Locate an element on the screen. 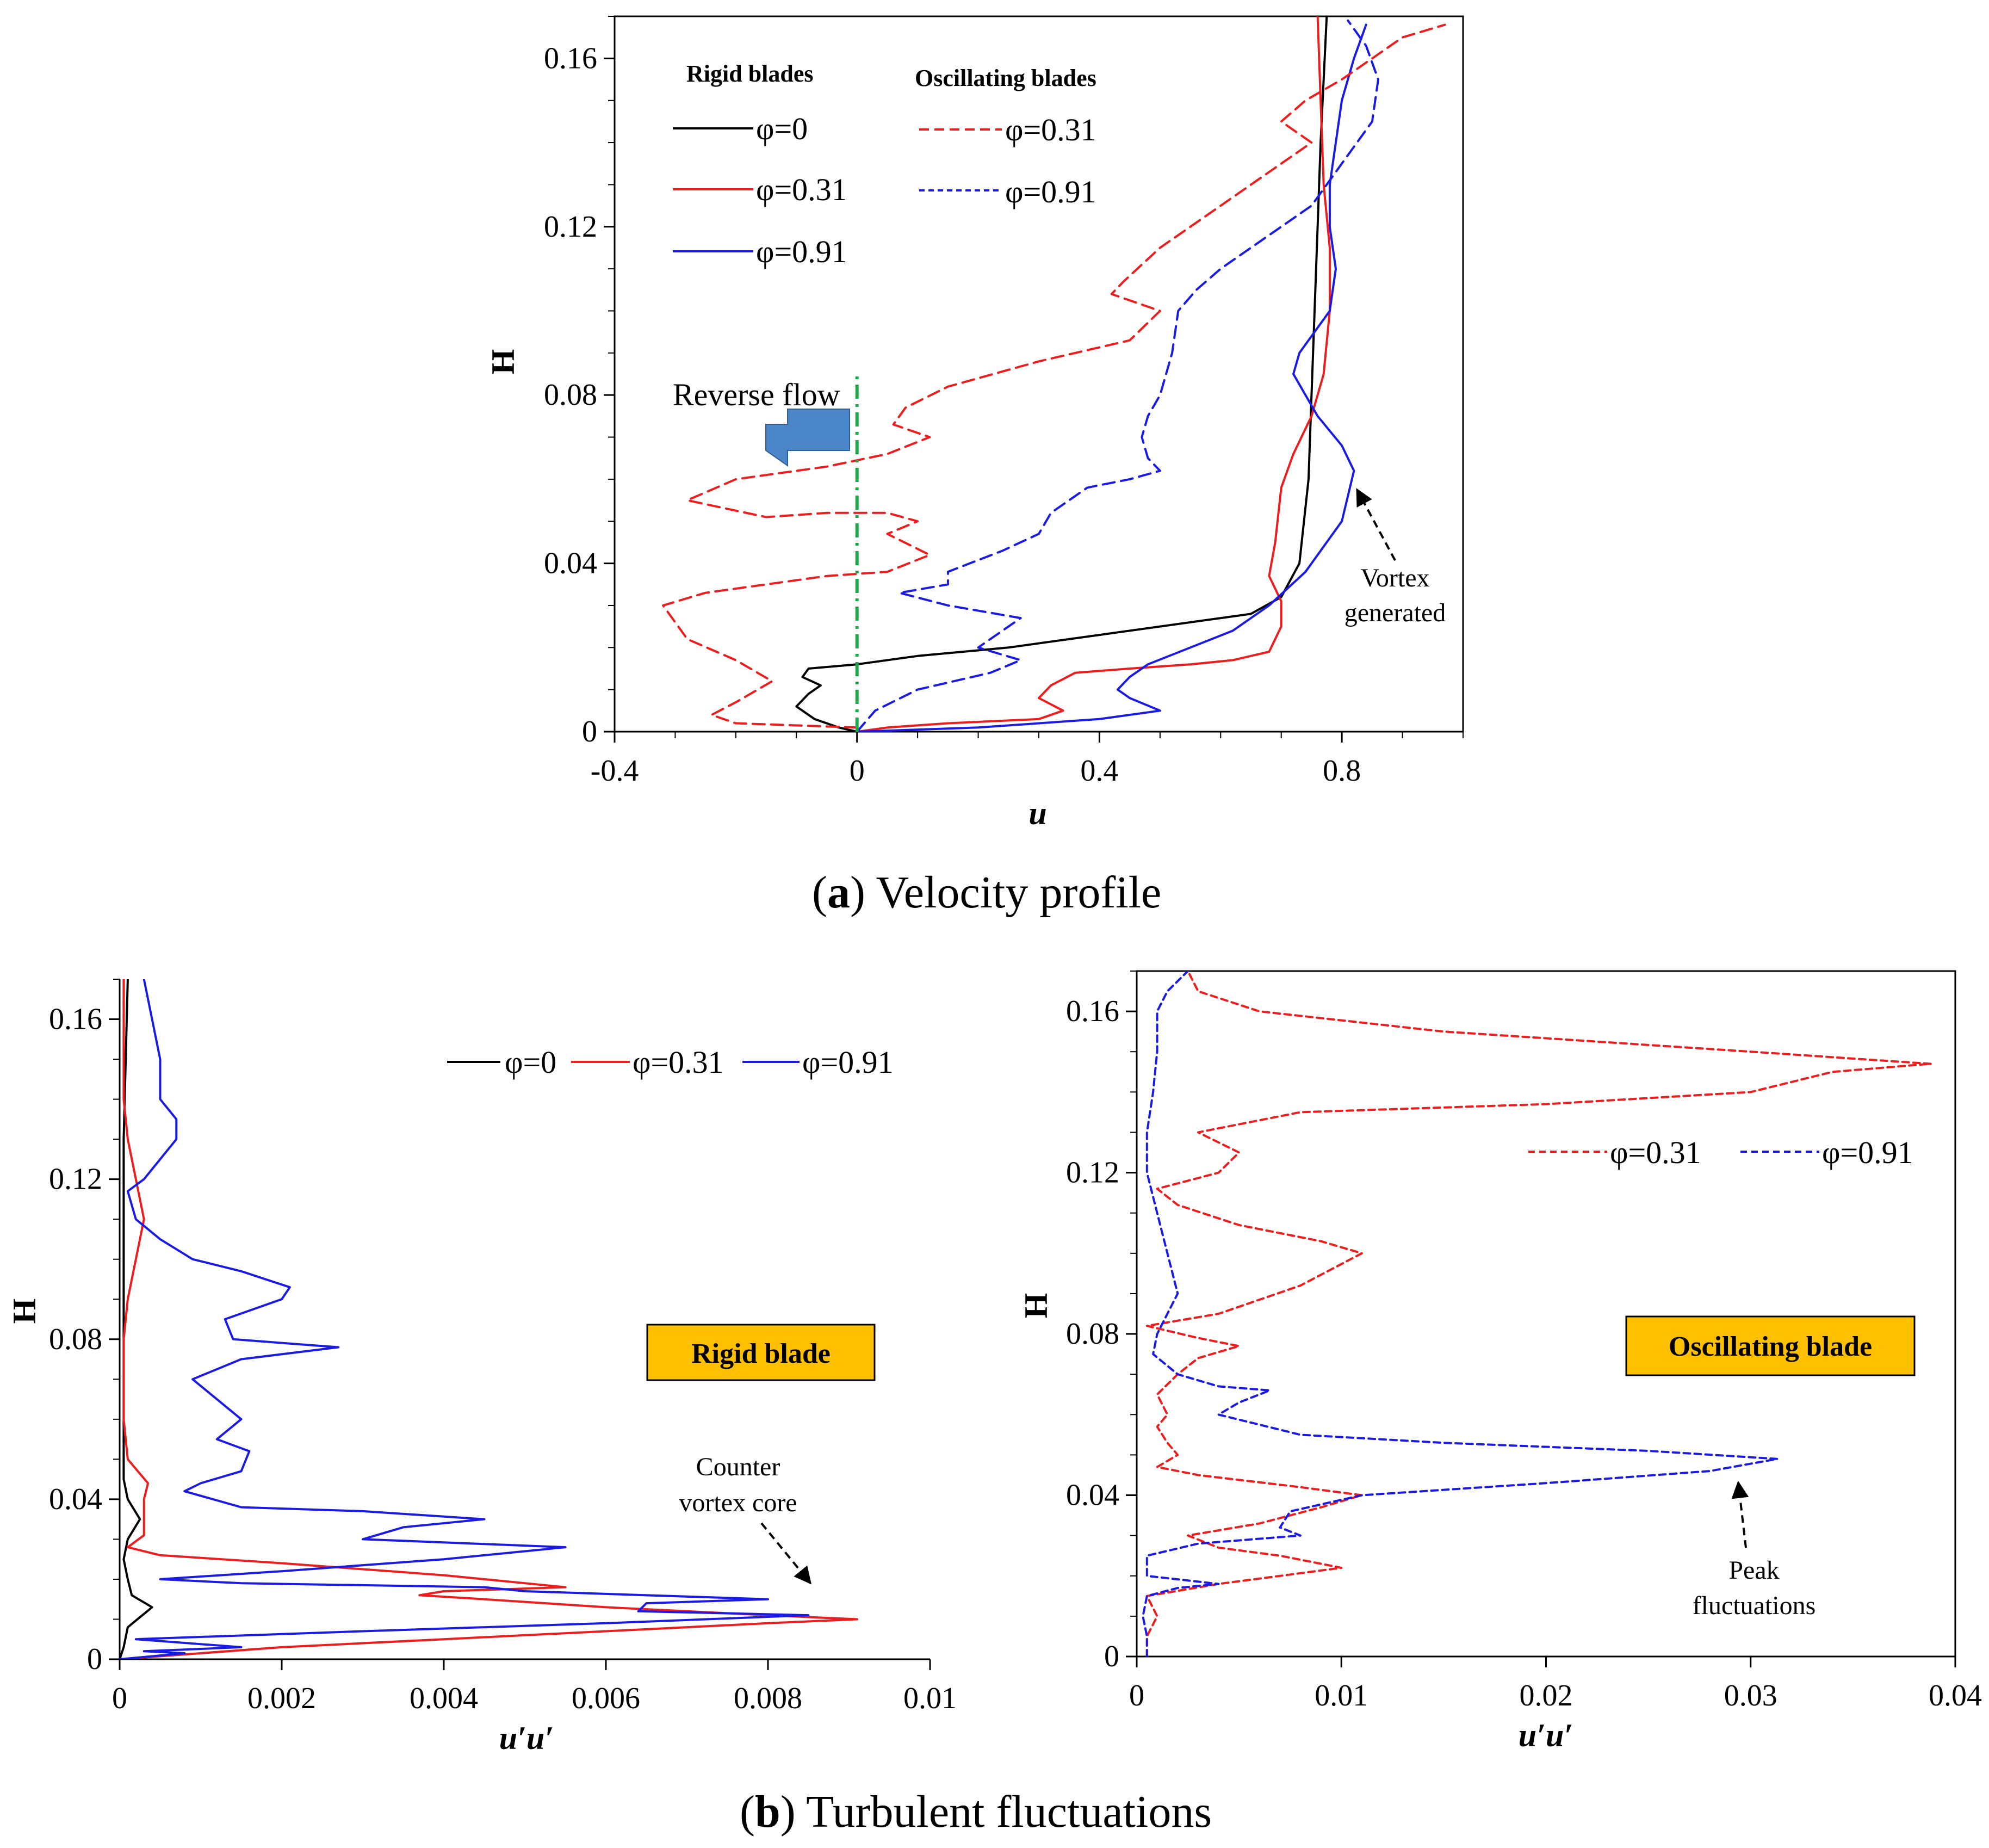  oscillating-blade-box is located at coordinates (1770, 1345).